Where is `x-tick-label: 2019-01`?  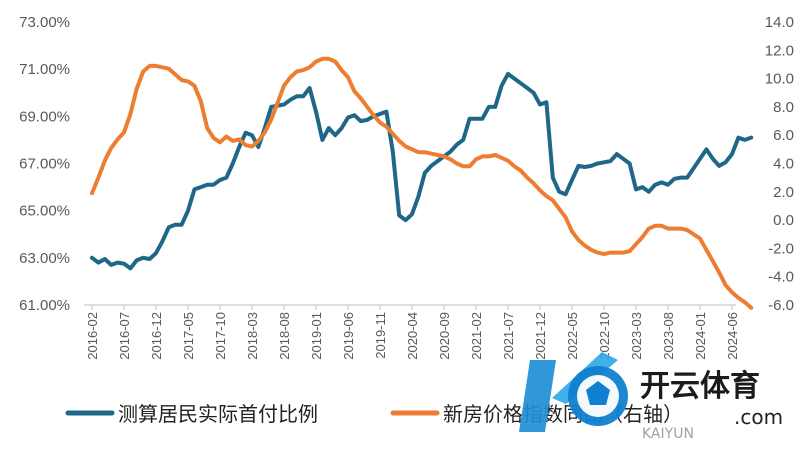 x-tick-label: 2019-01 is located at coordinates (316, 336).